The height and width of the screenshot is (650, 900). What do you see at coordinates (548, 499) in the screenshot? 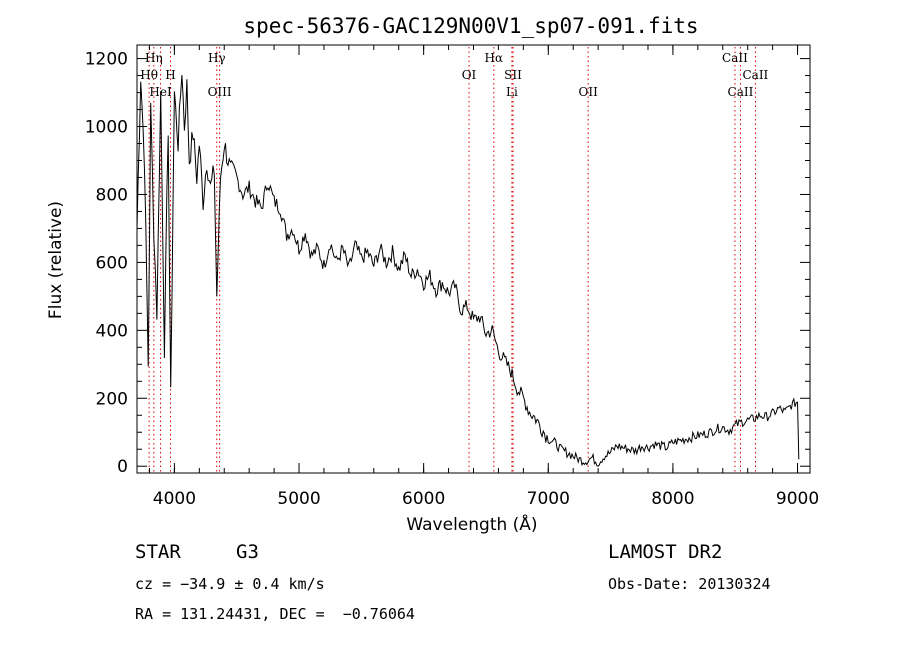
I see `x-tick-label: 7000` at bounding box center [548, 499].